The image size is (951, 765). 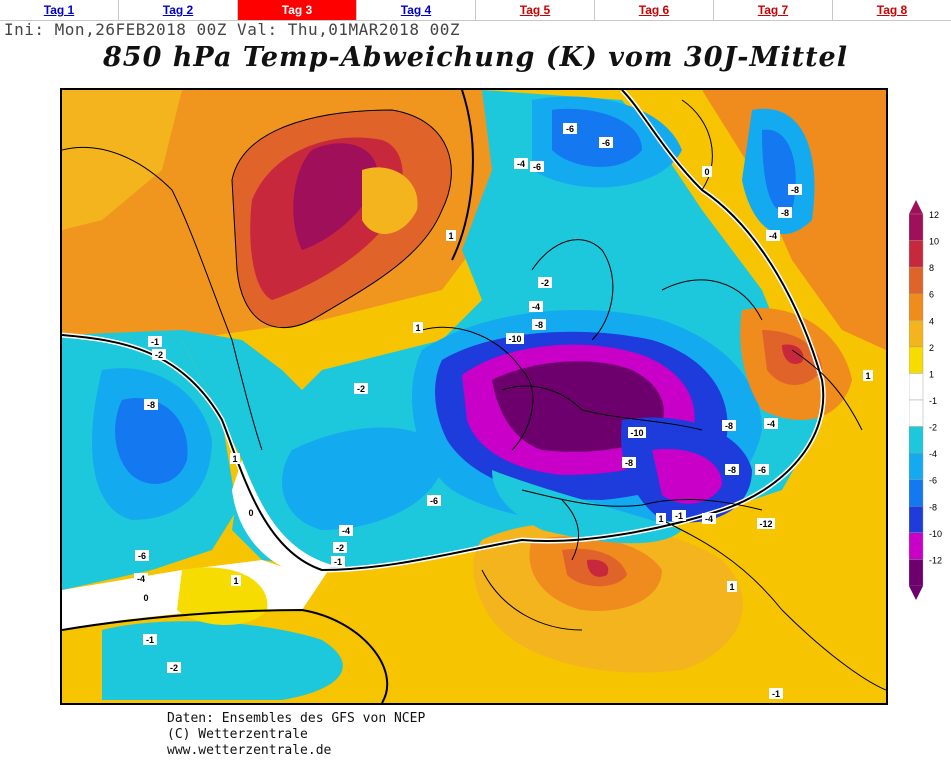 What do you see at coordinates (237, 734) in the screenshot?
I see `credit-line-copyright: (C) Wetterzentrale` at bounding box center [237, 734].